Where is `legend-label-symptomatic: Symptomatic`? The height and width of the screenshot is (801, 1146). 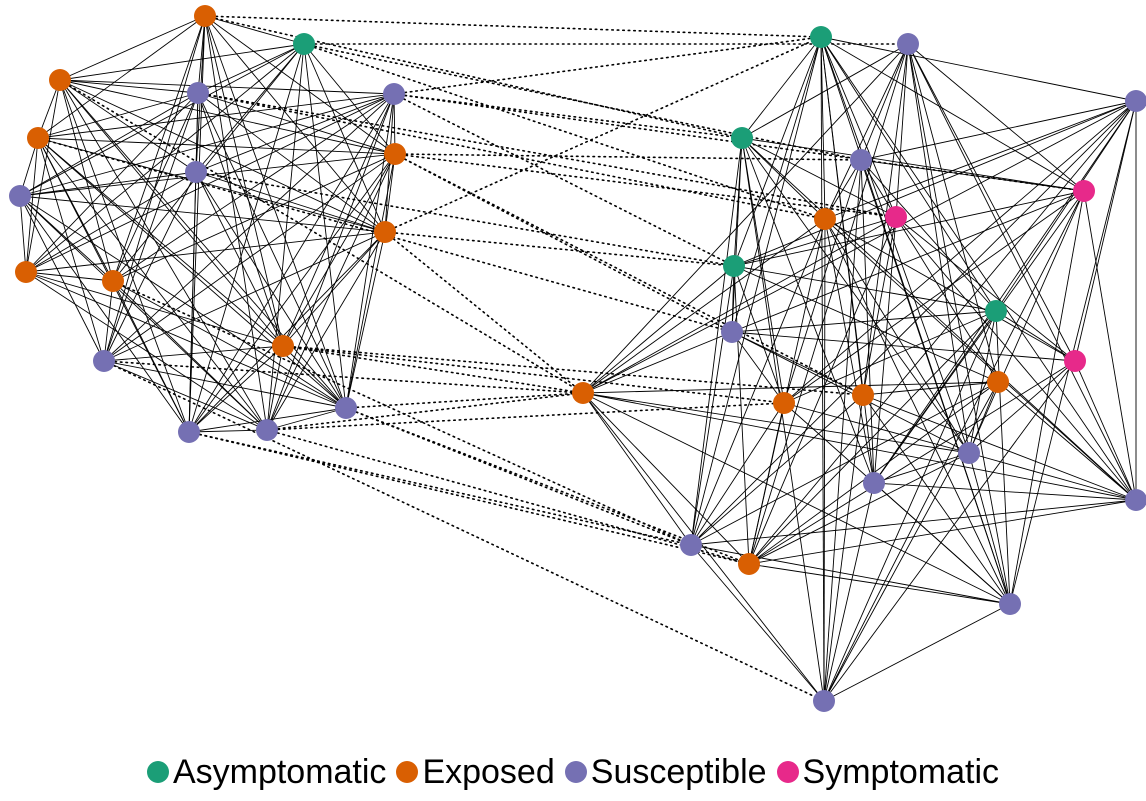 legend-label-symptomatic: Symptomatic is located at coordinates (901, 772).